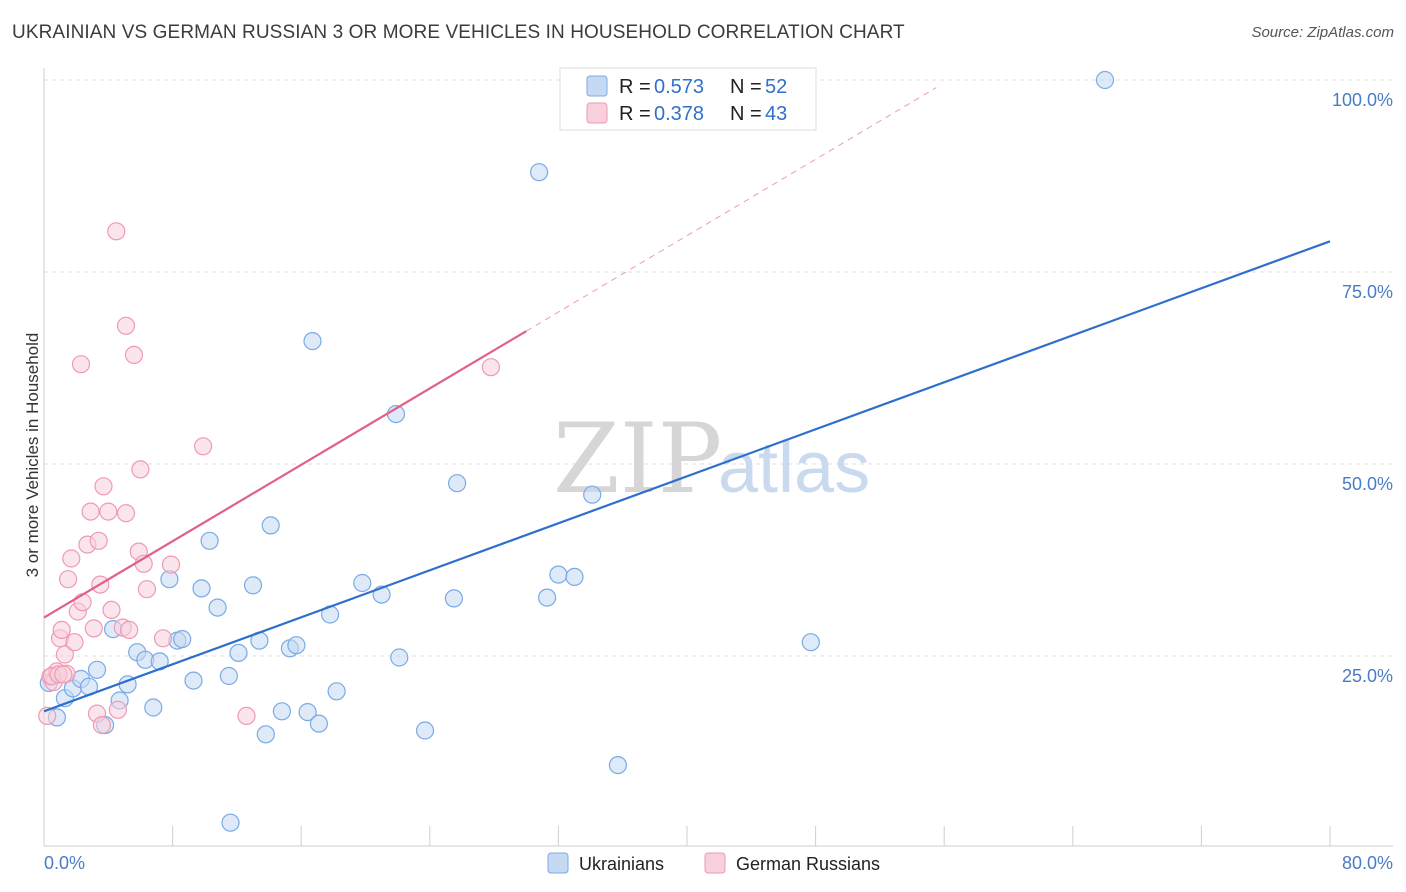  What do you see at coordinates (1367, 484) in the screenshot?
I see `y-tick-label: 50.0%` at bounding box center [1367, 484].